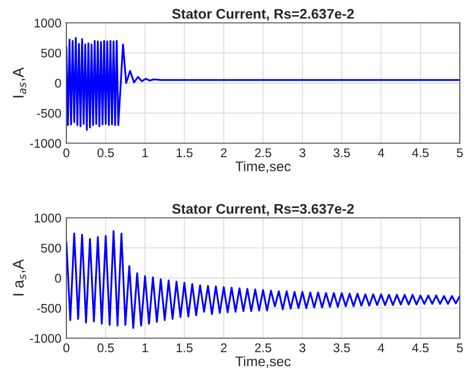 Image resolution: width=474 pixels, height=380 pixels. Describe the element at coordinates (19, 277) in the screenshot. I see `y-axis-title: I a$_{s}$,A` at that location.